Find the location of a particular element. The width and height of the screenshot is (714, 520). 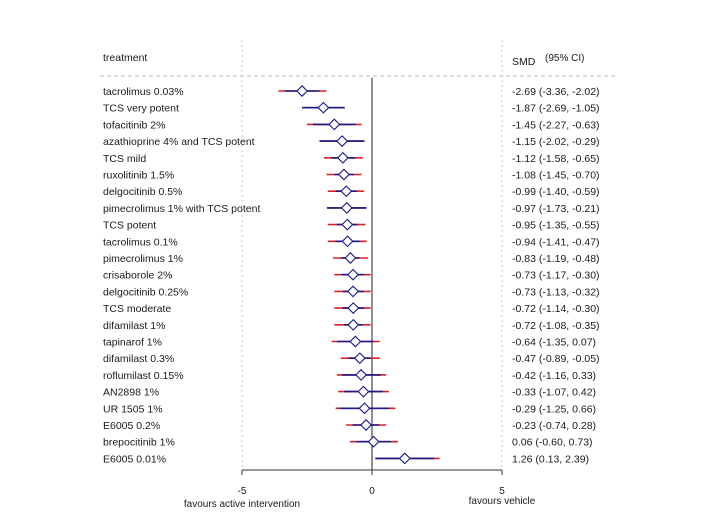

forest-row: pimecrolimus 1% -0.83 (-1.19, -0.48) is located at coordinates (351, 258).